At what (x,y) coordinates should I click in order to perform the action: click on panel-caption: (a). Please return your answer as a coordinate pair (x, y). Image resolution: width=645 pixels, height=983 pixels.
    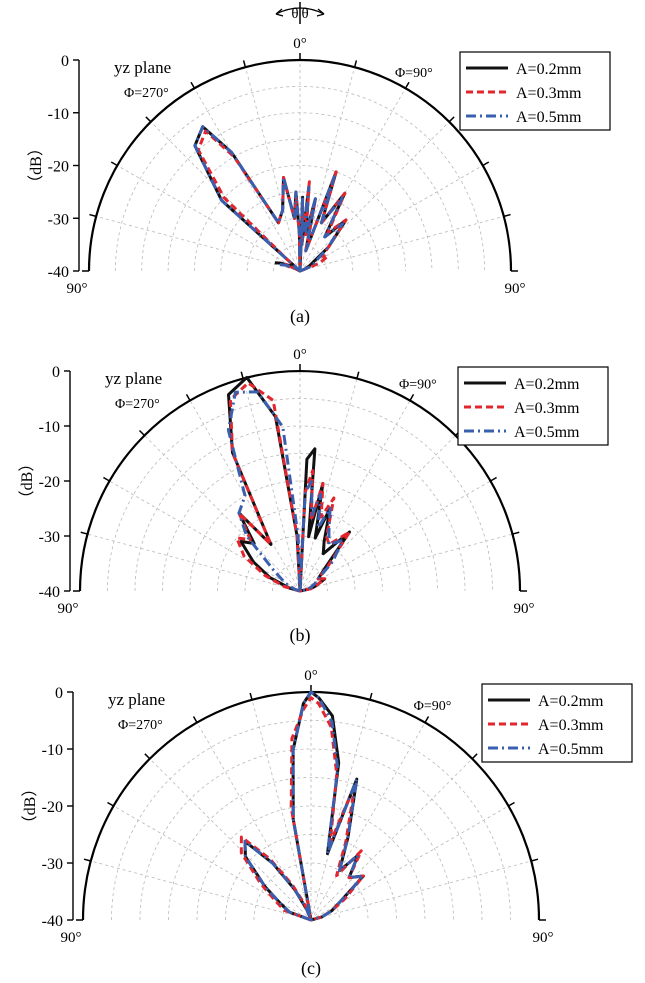
    Looking at the image, I should click on (300, 316).